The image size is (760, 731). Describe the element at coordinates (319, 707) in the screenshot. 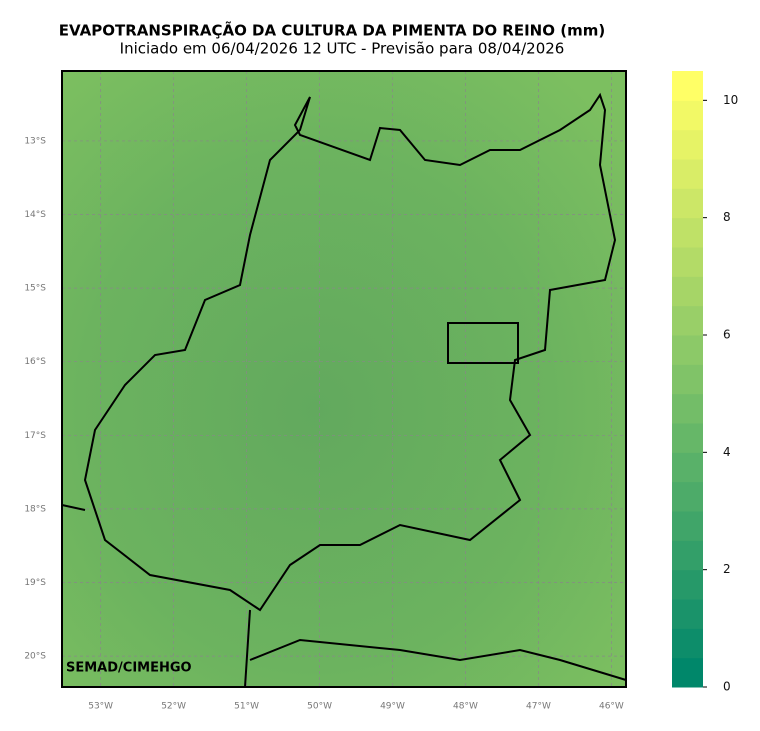

I see `x-tick-label: 50°W` at that location.